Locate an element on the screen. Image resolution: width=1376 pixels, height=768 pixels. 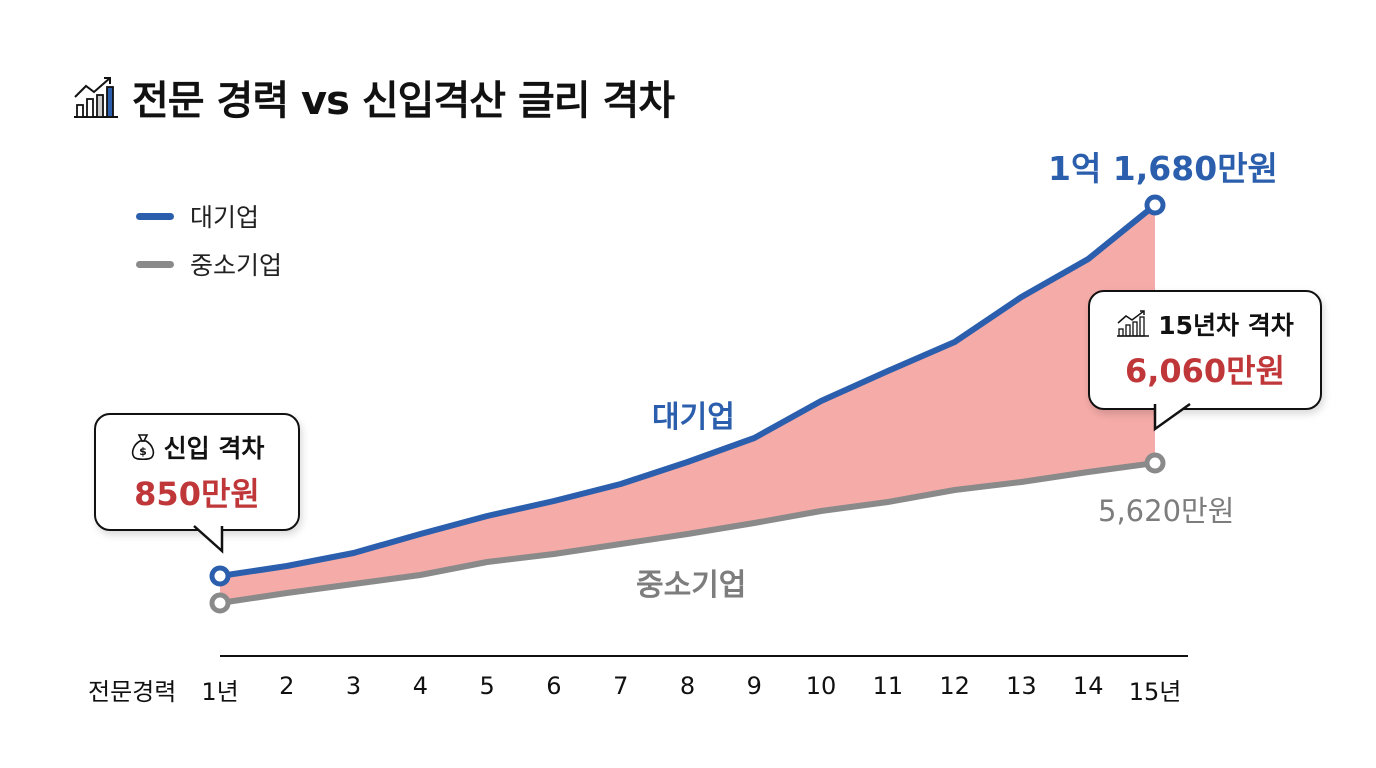
x-tick-label: 15년 is located at coordinates (1155, 692).